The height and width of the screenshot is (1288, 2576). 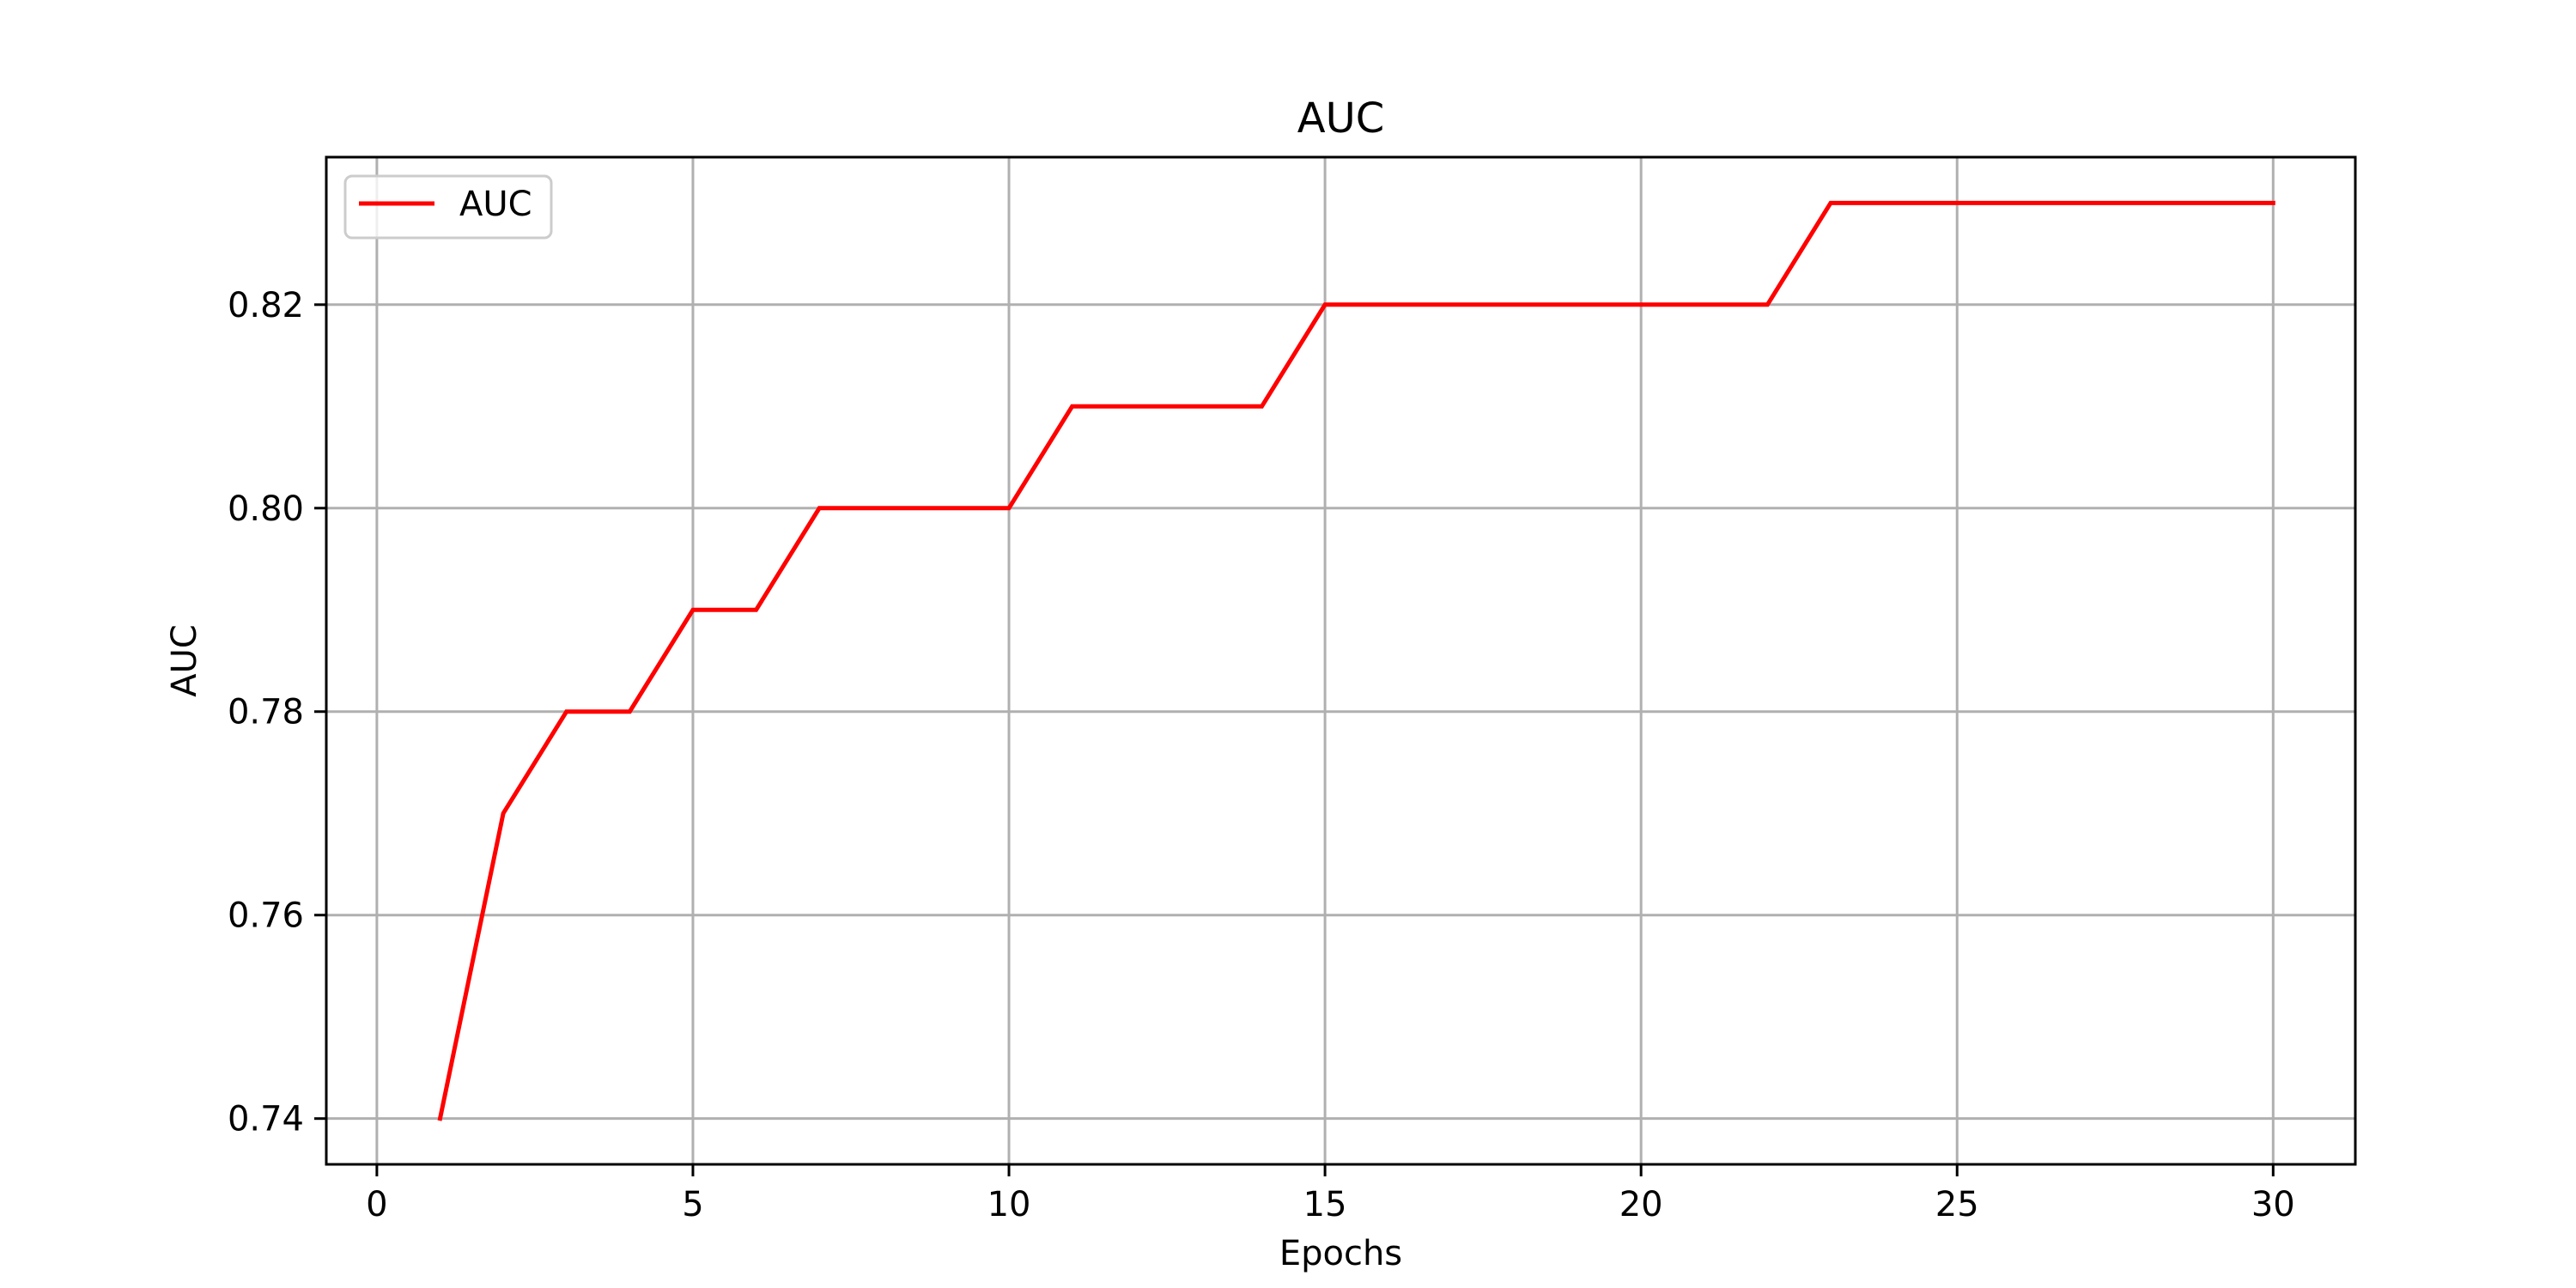 I want to click on y-axis-ticks: 0.74 0.76 0.78 0.80 0.82, so click(x=277, y=713).